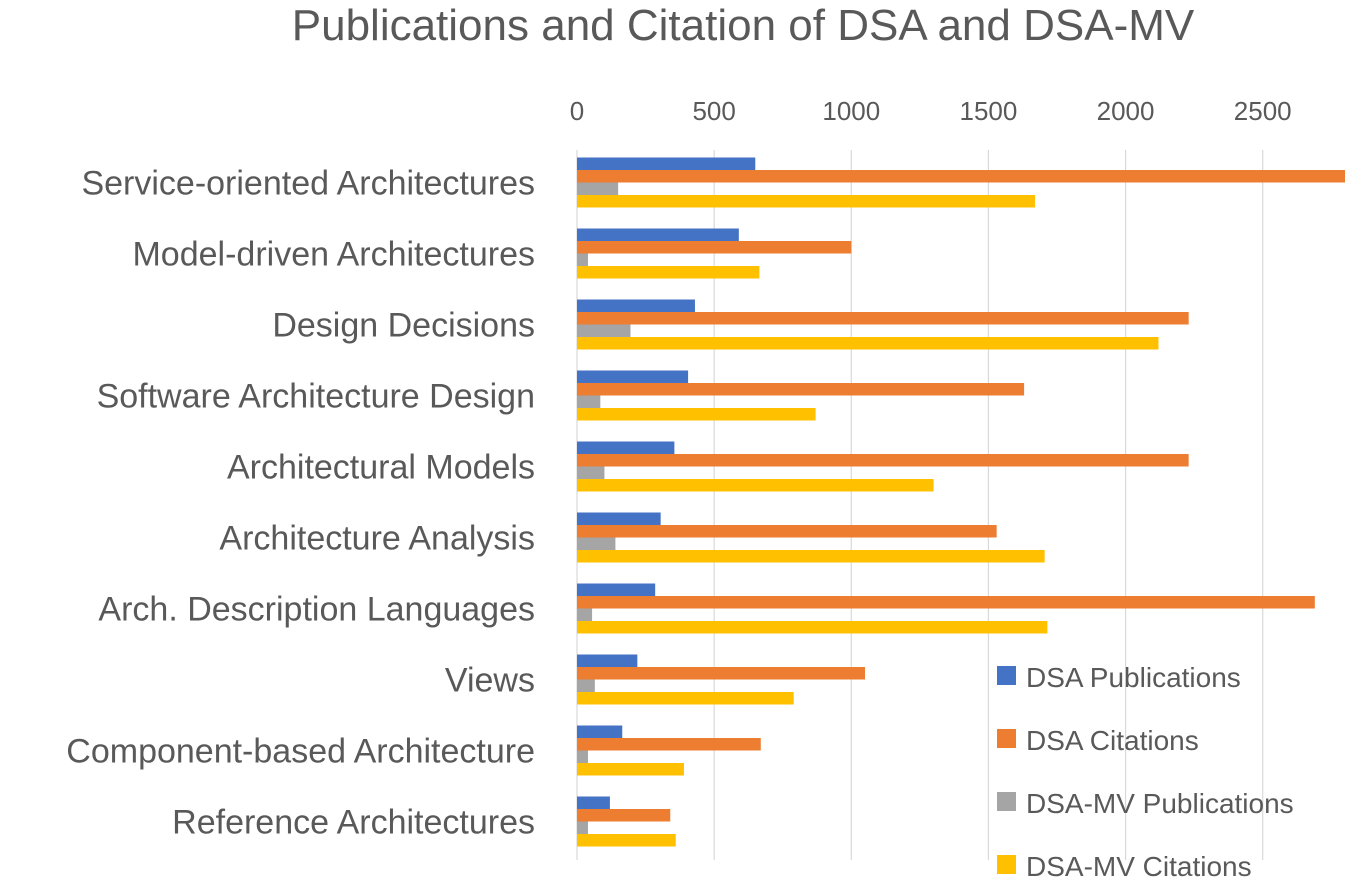 This screenshot has height=886, width=1350. I want to click on bar-dsa-publications-arch-description-languages, so click(616, 589).